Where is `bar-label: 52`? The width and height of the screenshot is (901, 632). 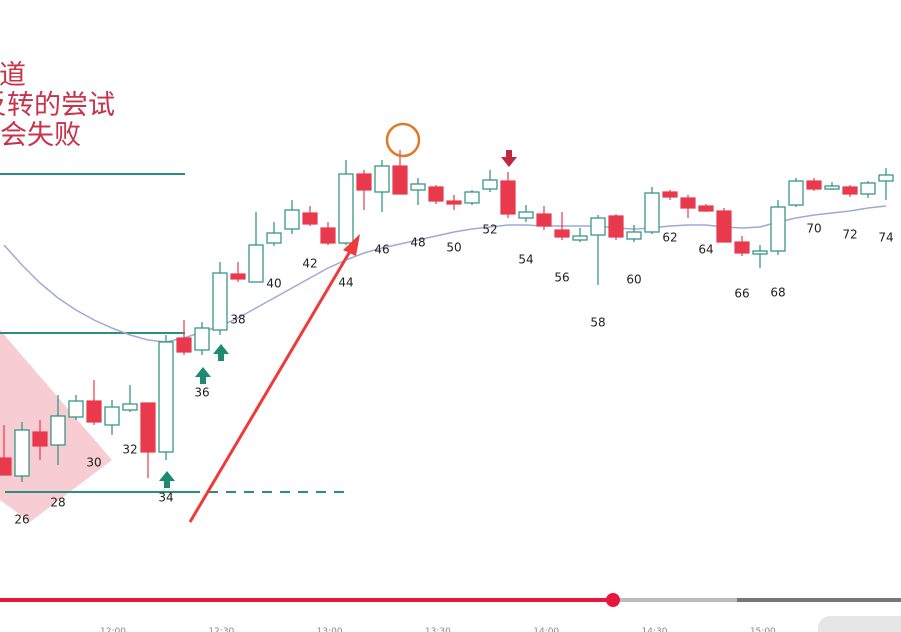
bar-label: 52 is located at coordinates (489, 230).